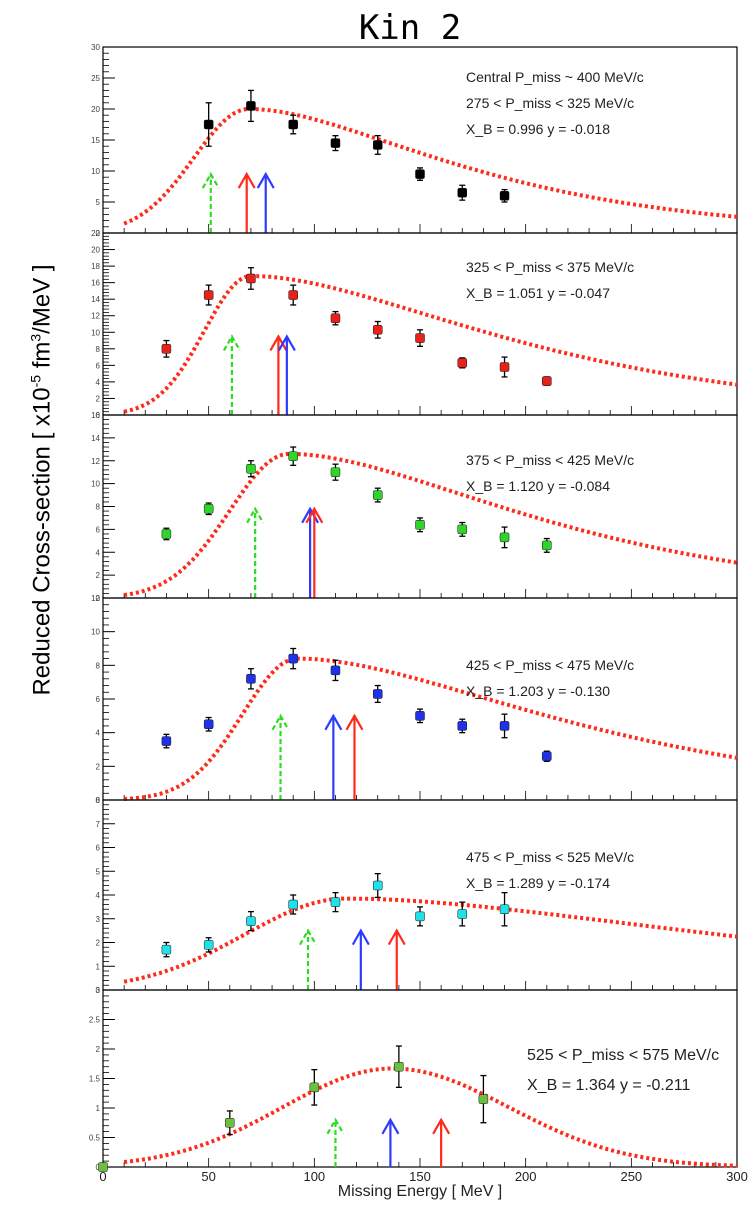 The image size is (753, 1209). Describe the element at coordinates (550, 665) in the screenshot. I see `annotation-line: 425 < P_miss < 475 MeV/c` at that location.